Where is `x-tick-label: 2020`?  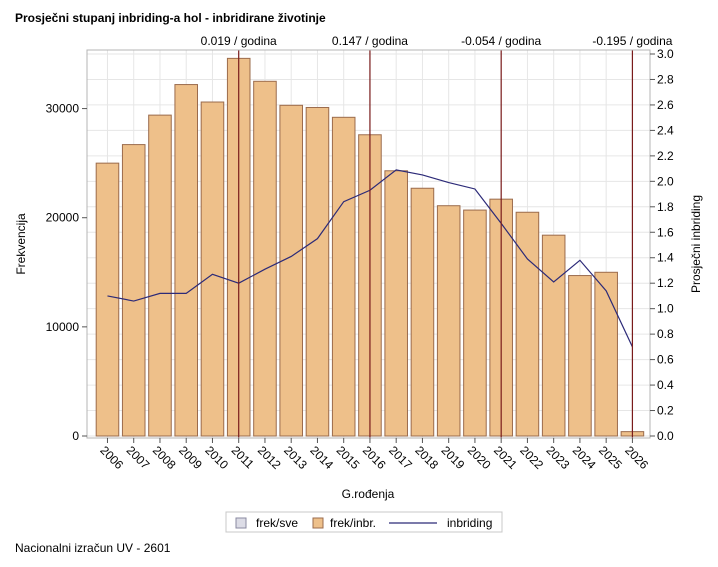 x-tick-label: 2020 is located at coordinates (479, 457).